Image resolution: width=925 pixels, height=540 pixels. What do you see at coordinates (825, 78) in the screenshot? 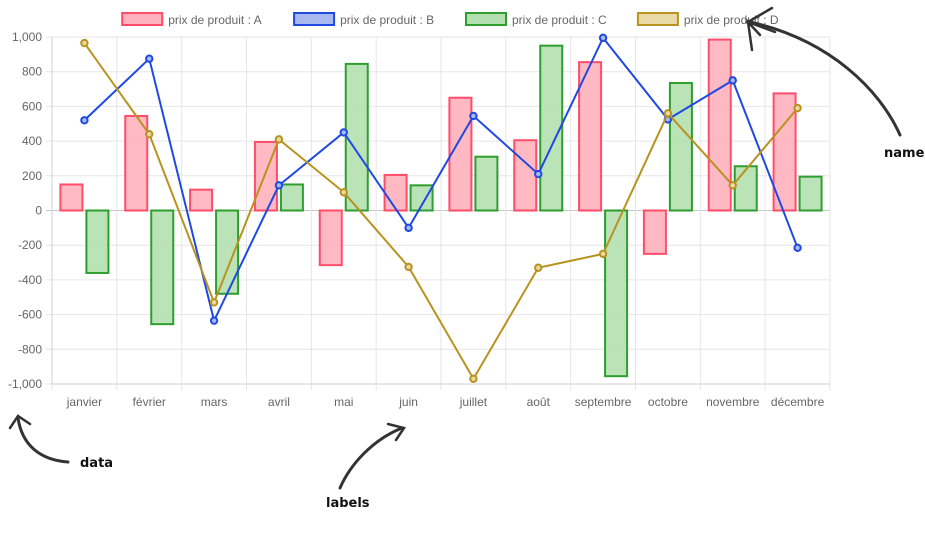
I see `arrow-name` at bounding box center [825, 78].